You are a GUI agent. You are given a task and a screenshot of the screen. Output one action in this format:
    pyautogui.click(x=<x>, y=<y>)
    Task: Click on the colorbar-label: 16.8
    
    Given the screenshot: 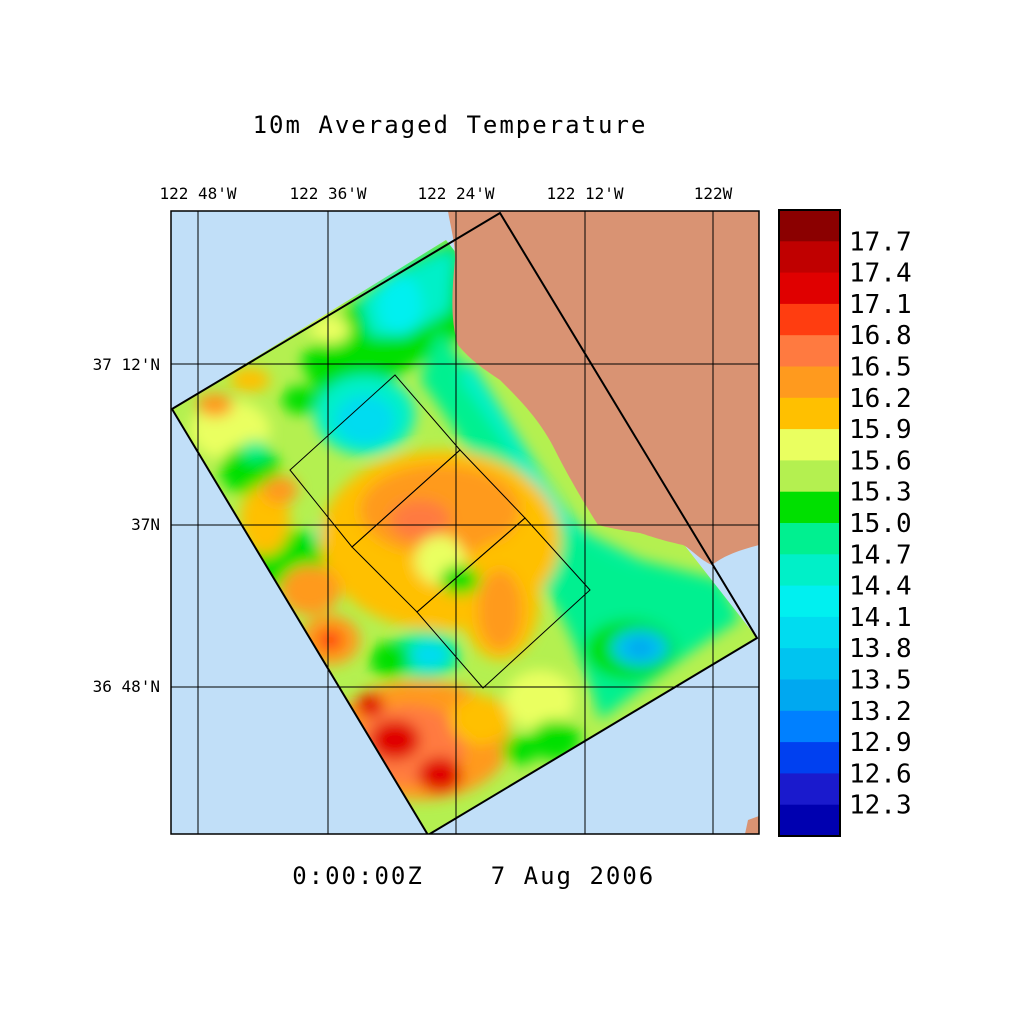 What is the action you would take?
    pyautogui.click(x=880, y=336)
    